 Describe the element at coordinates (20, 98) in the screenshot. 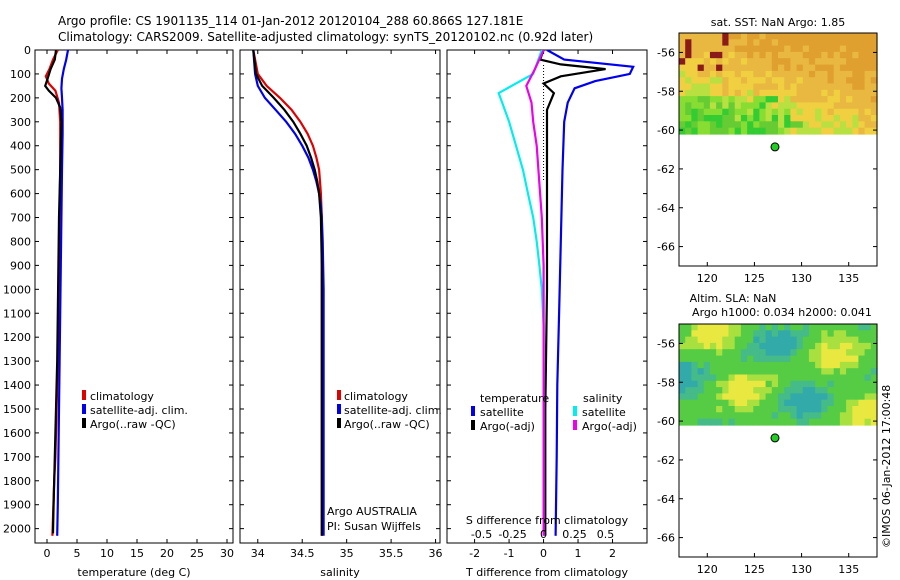

I see `y-tick-label: 200` at that location.